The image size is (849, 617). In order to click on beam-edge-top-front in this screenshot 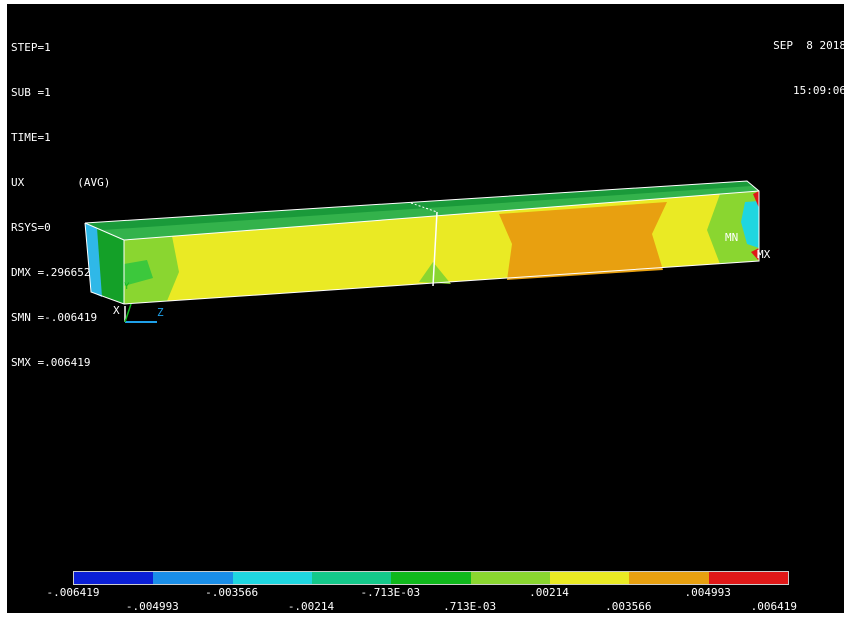, I will do `click(441, 215)`.